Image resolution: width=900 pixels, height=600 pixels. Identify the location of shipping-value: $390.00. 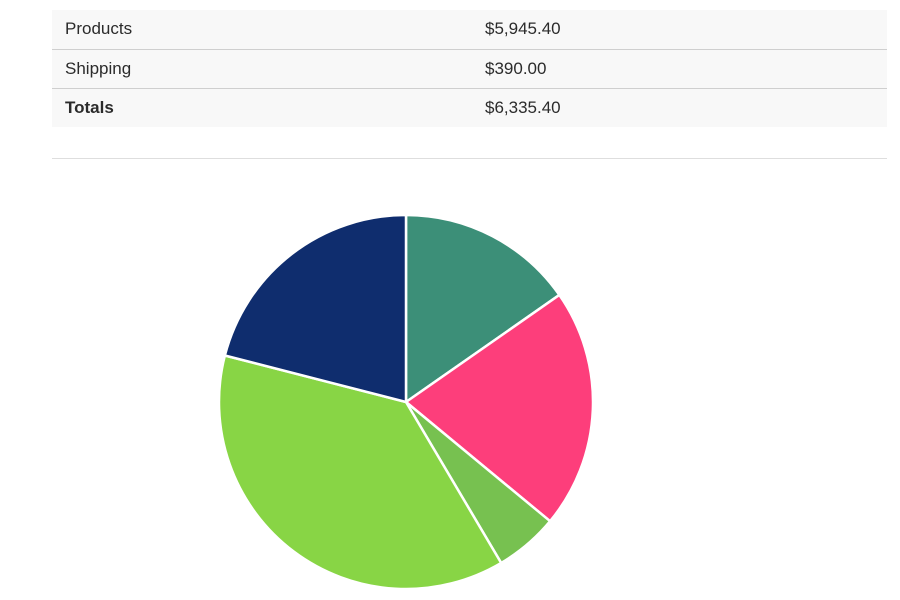
(516, 68).